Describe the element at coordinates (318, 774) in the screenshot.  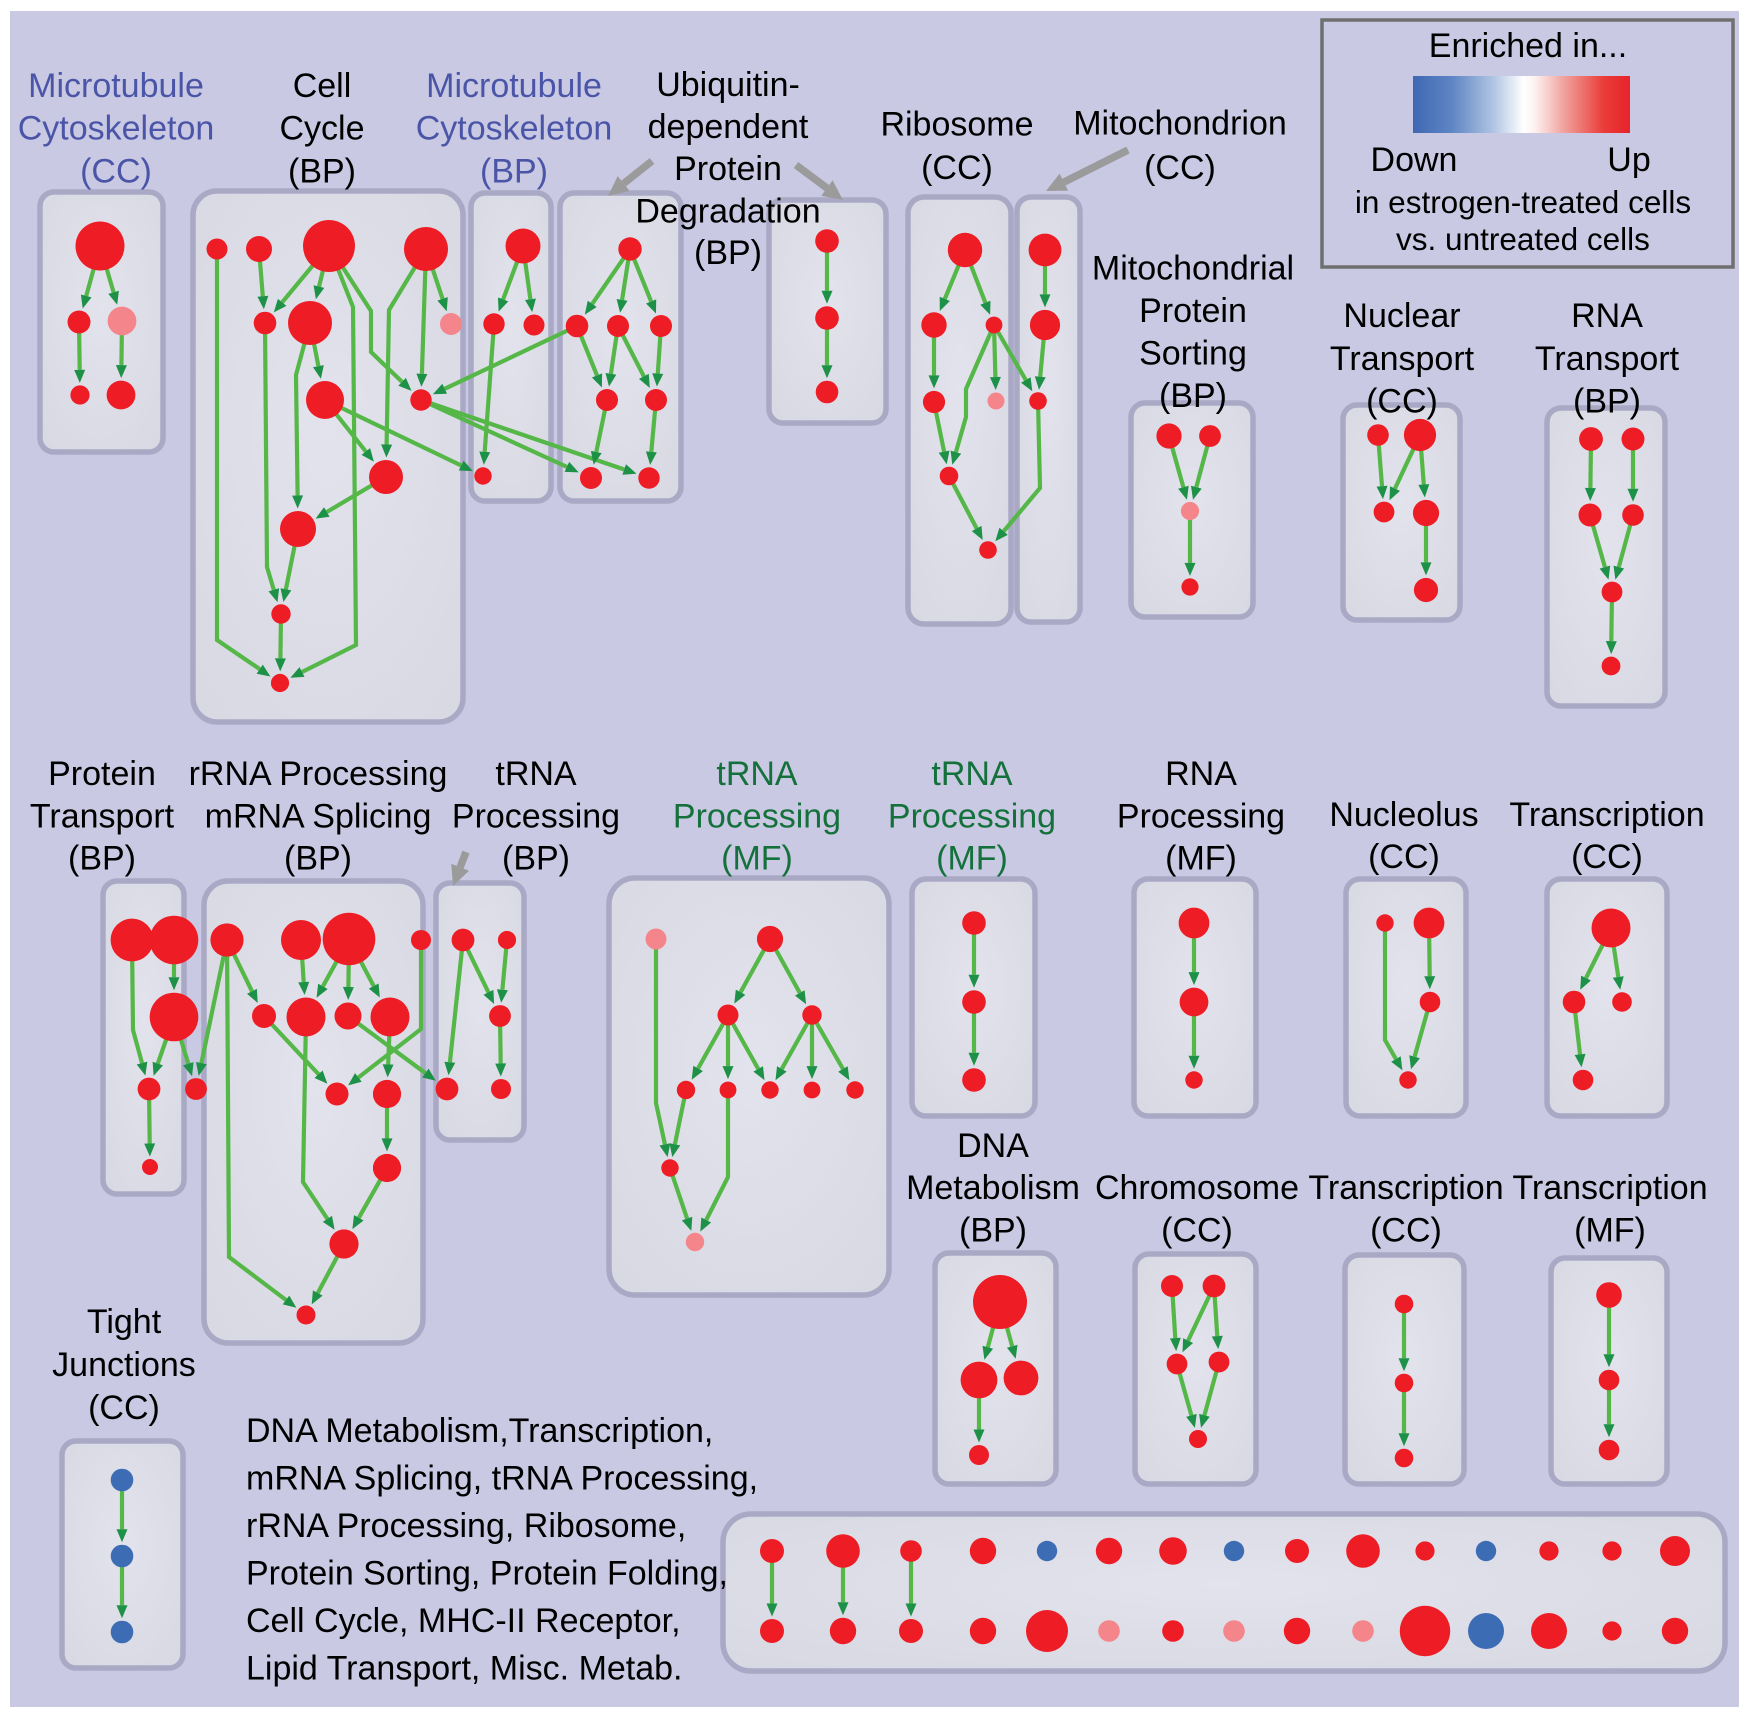
I see `svg-text: rRNA Processing` at that location.